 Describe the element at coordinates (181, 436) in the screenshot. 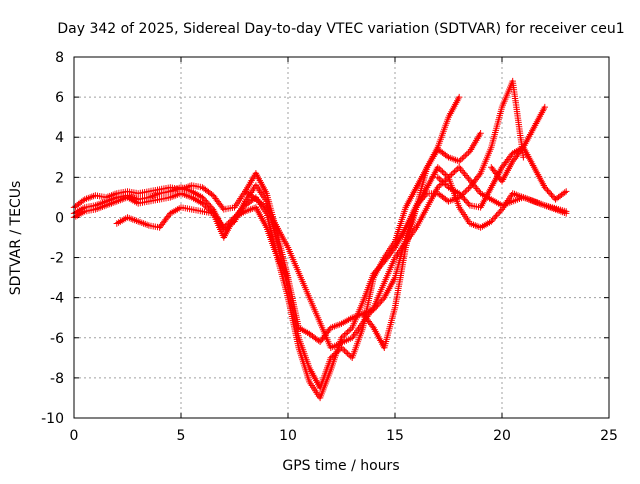

I see `x-tick-label: 5` at that location.